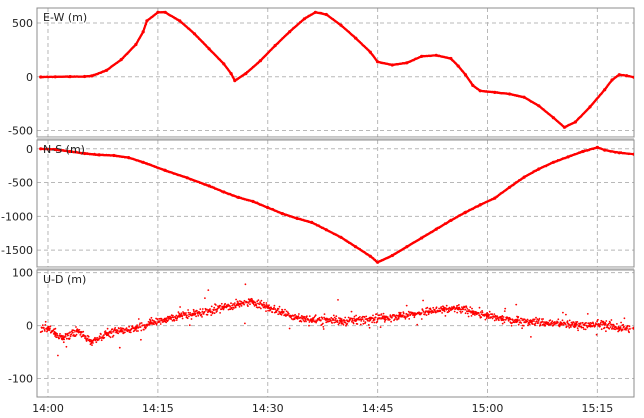  What do you see at coordinates (29, 77) in the screenshot?
I see `y-tick-label: 0` at bounding box center [29, 77].